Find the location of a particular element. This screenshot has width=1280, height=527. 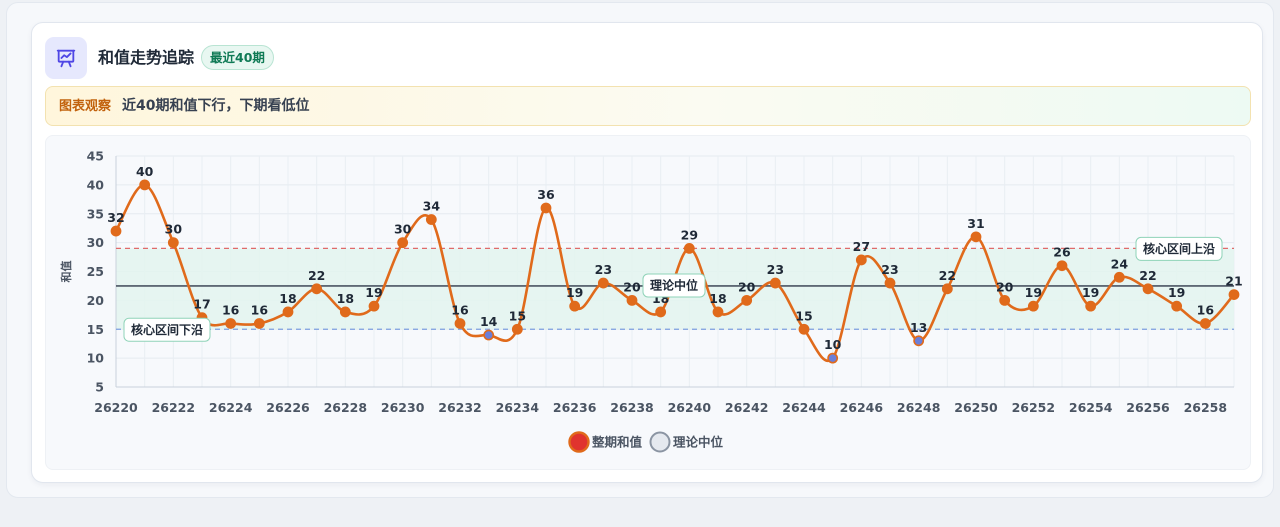

x-tick-label: 26232 is located at coordinates (460, 407).